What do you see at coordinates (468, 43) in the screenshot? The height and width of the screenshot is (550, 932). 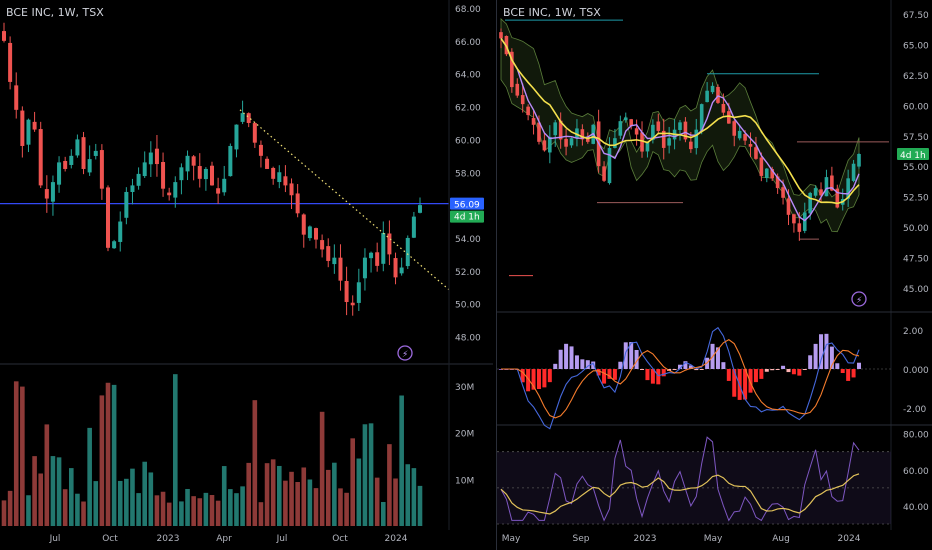 I see `price-tick-label: 66.00` at bounding box center [468, 43].